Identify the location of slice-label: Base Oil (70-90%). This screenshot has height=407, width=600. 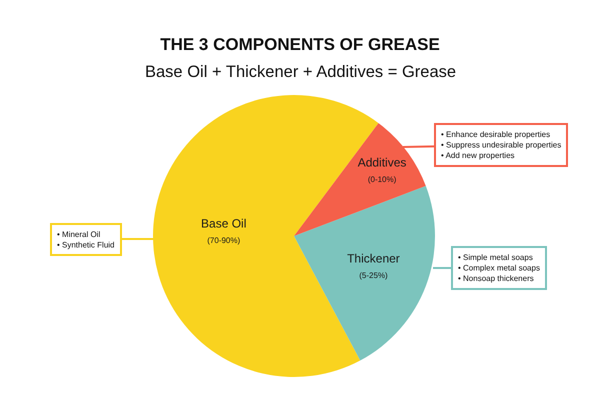
(223, 230).